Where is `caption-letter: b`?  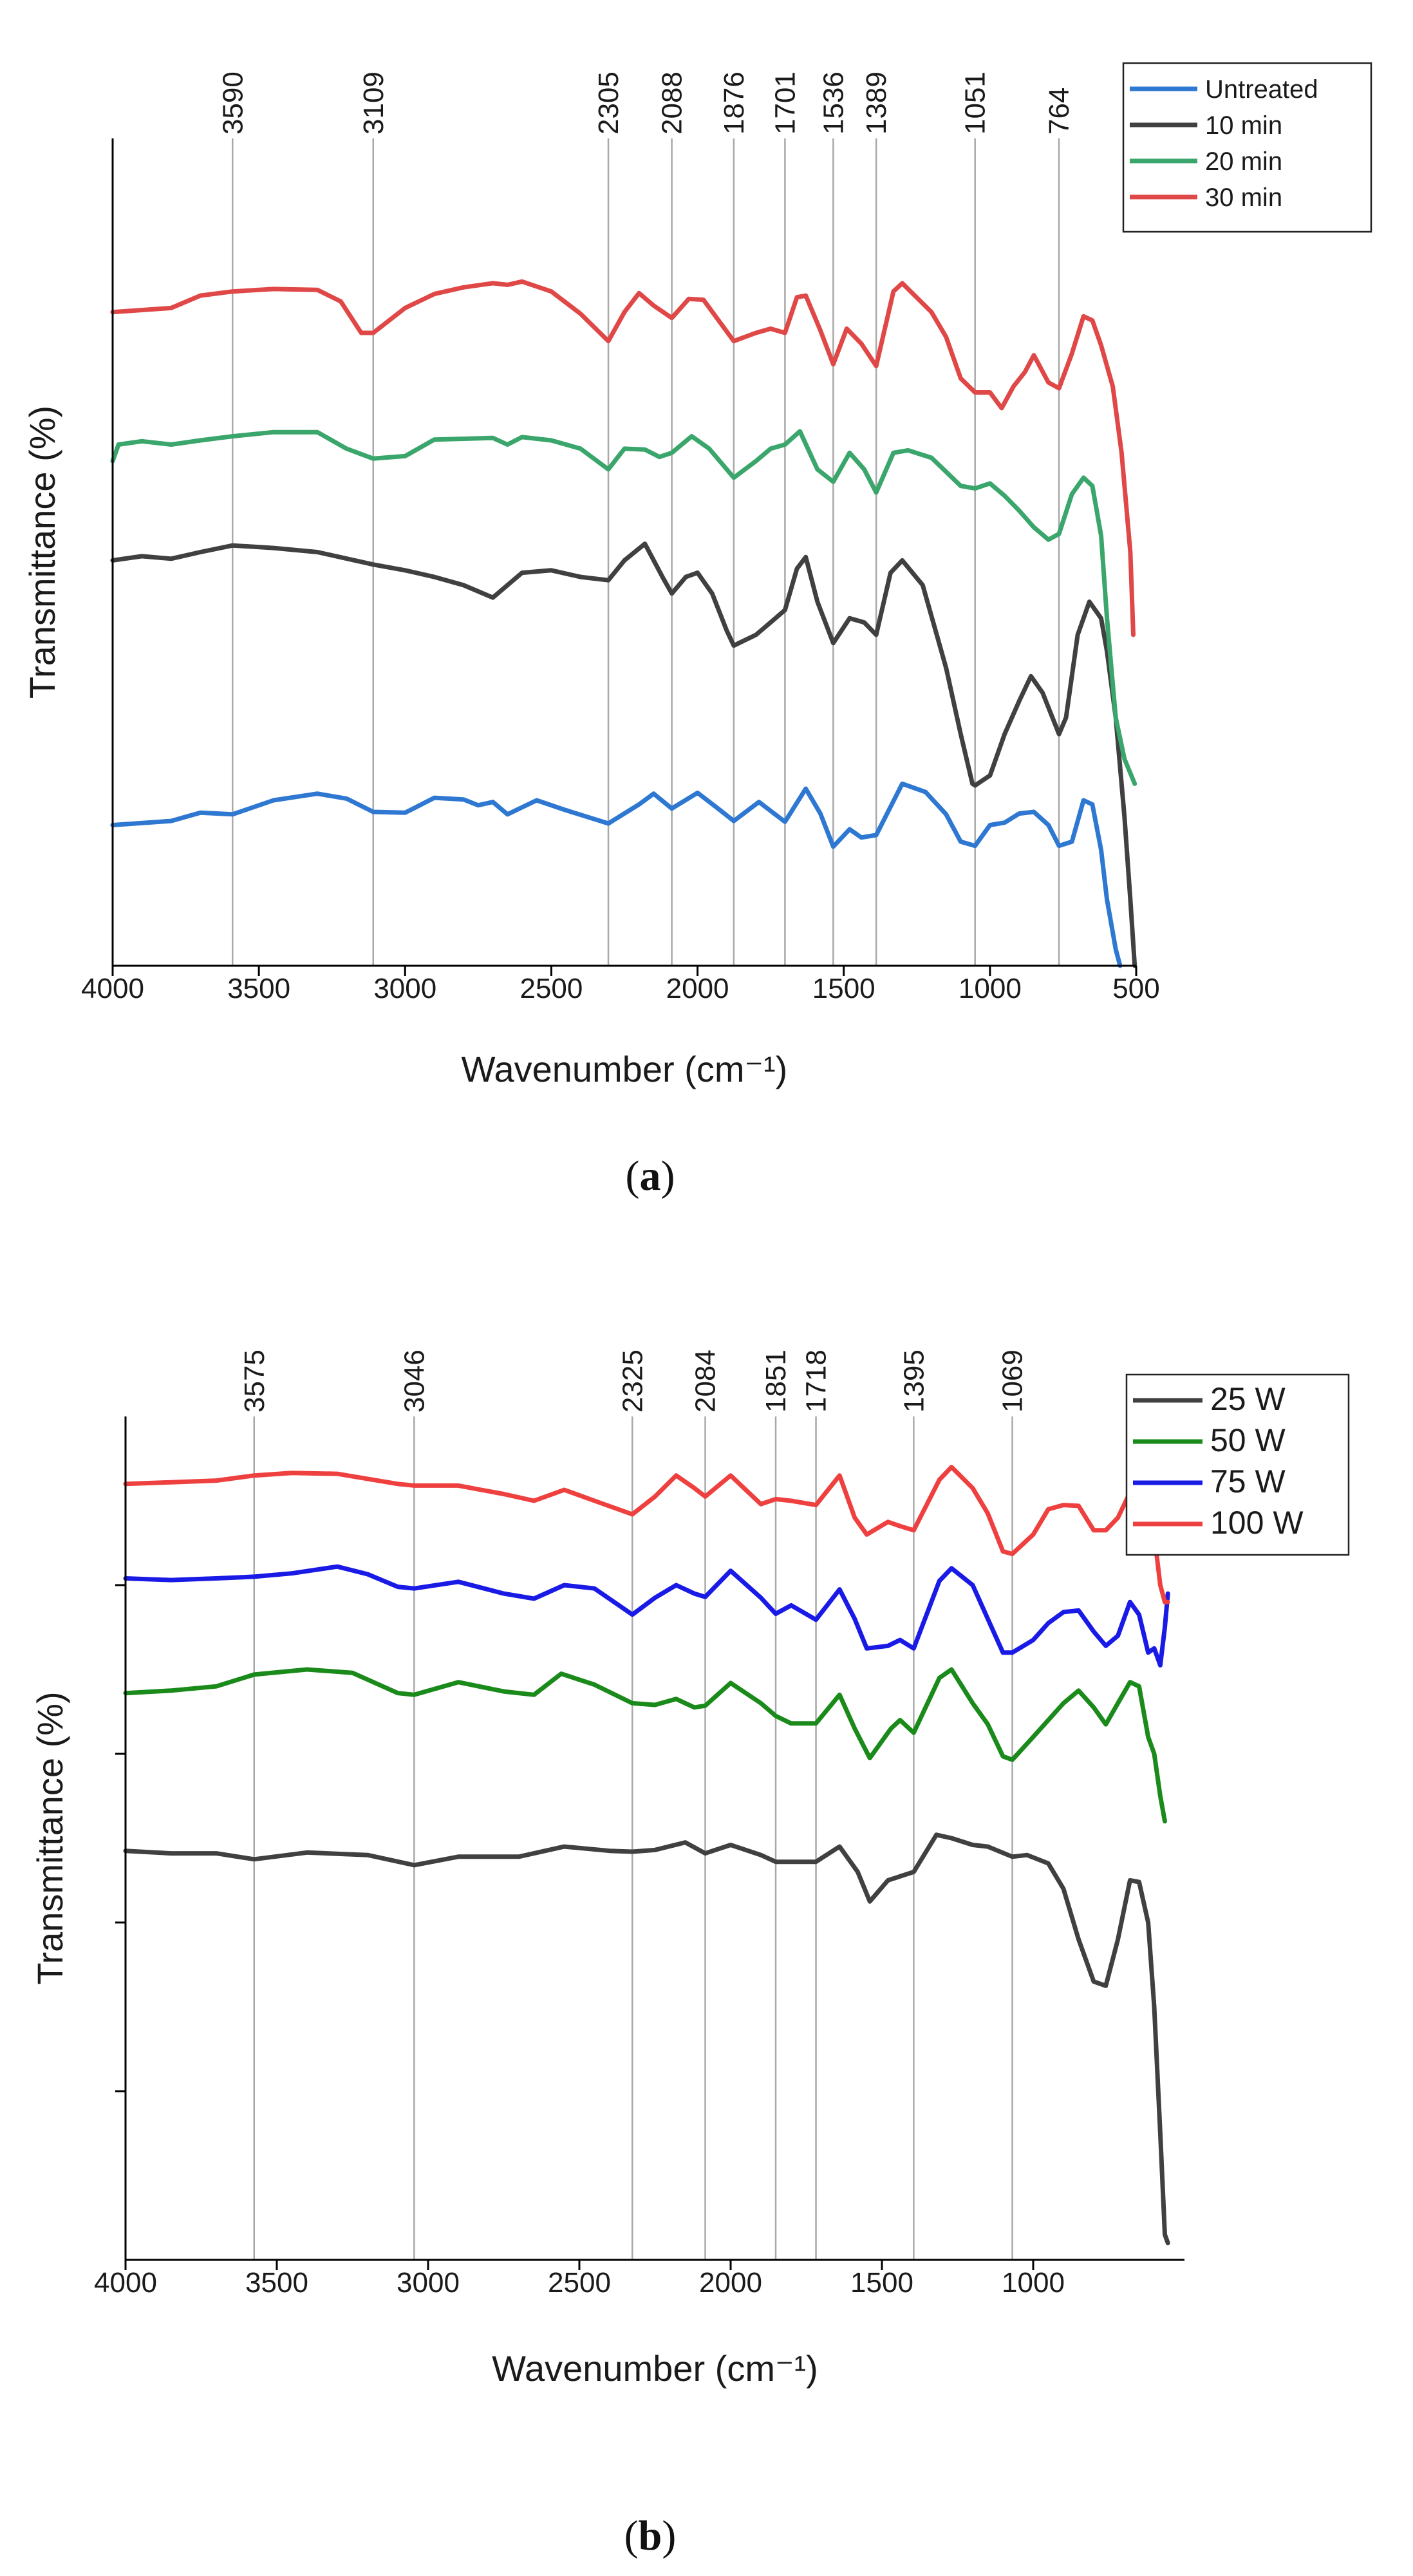 caption-letter: b is located at coordinates (650, 2535).